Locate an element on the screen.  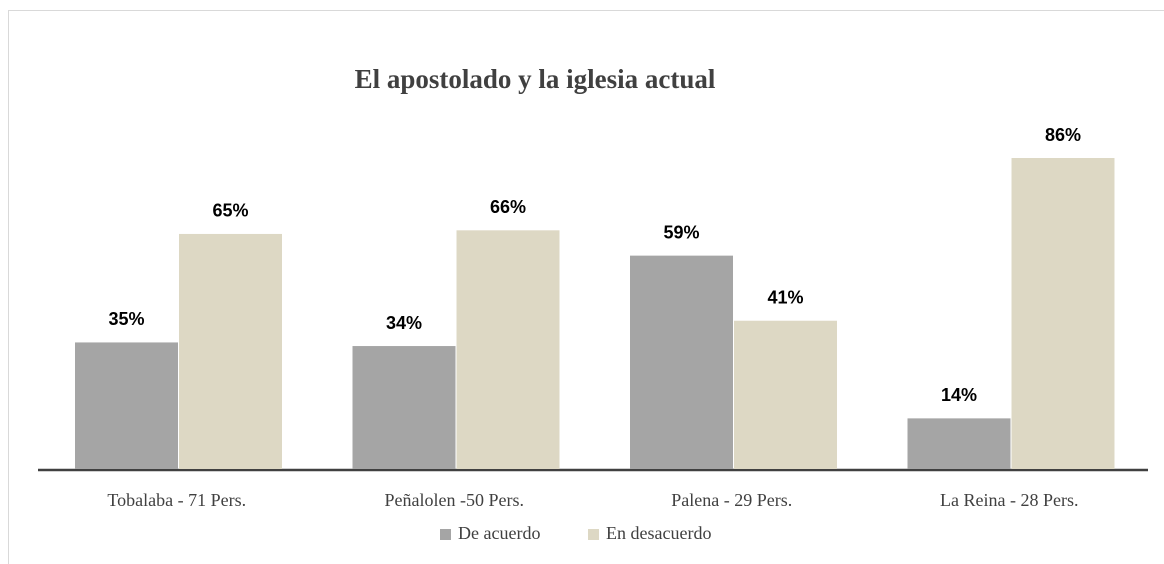
legend-label: De acuerdo is located at coordinates (499, 533).